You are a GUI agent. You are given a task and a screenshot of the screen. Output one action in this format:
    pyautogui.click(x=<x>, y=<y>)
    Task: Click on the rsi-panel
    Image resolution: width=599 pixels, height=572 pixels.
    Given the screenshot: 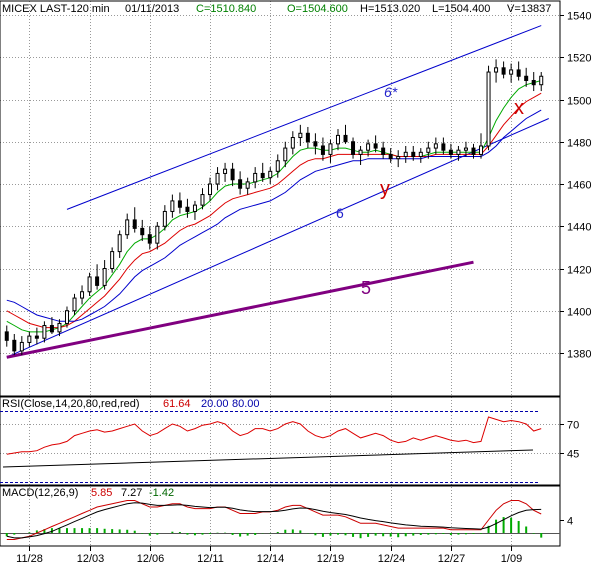 What is the action you would take?
    pyautogui.click(x=271, y=447)
    